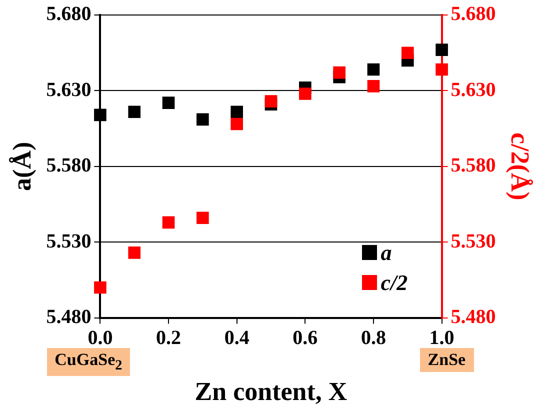  Describe the element at coordinates (447, 360) in the screenshot. I see `text: ZnSe` at that location.